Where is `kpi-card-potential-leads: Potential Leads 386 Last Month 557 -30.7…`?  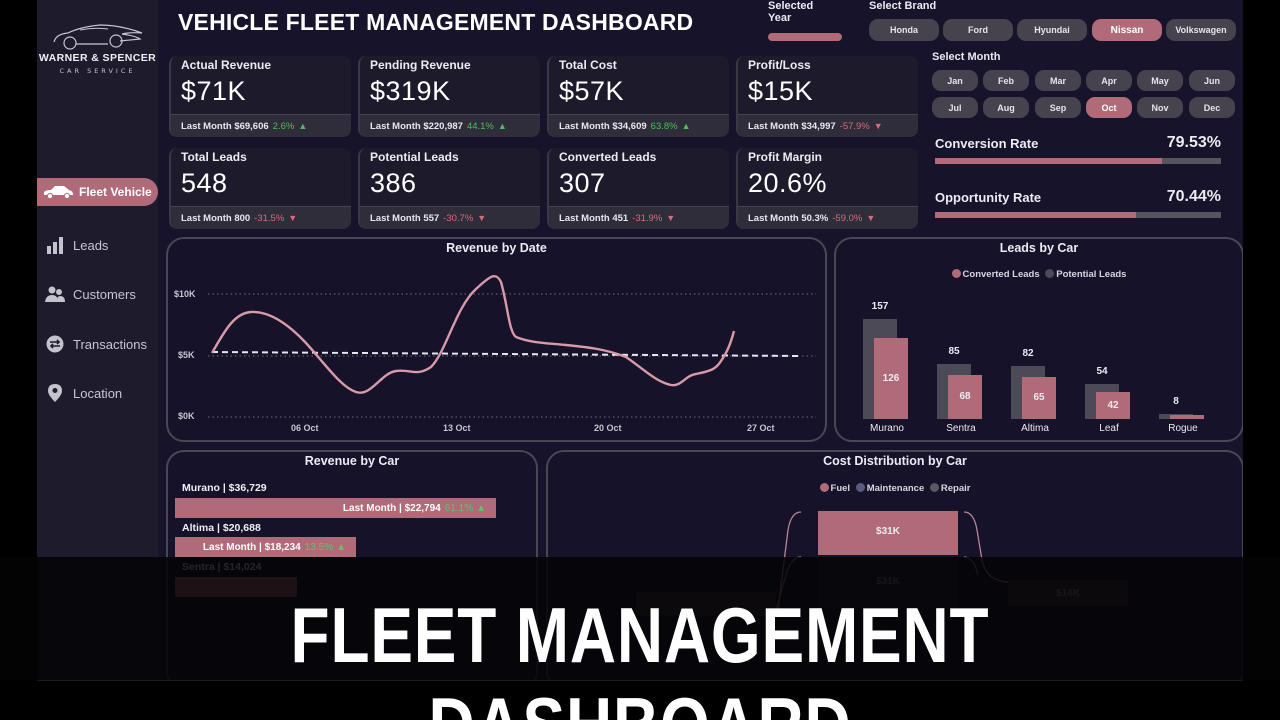 kpi-card-potential-leads: Potential Leads 386 Last Month 557 -30.7… is located at coordinates (449, 188).